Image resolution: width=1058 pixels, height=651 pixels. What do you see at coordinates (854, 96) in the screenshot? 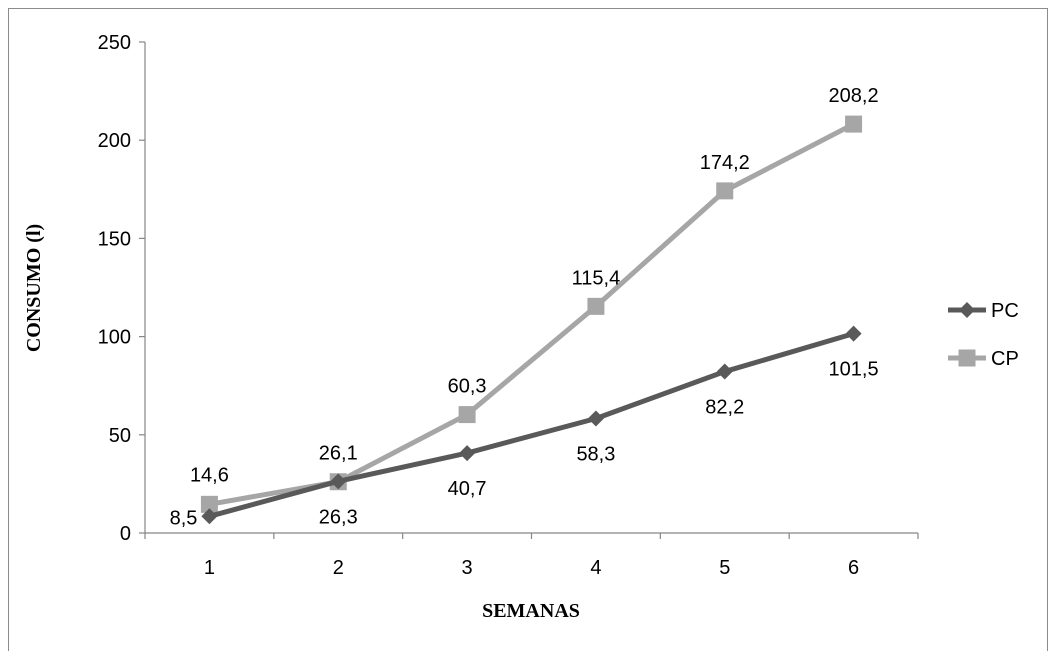
I see `data-label-cp: 208,2` at bounding box center [854, 96].